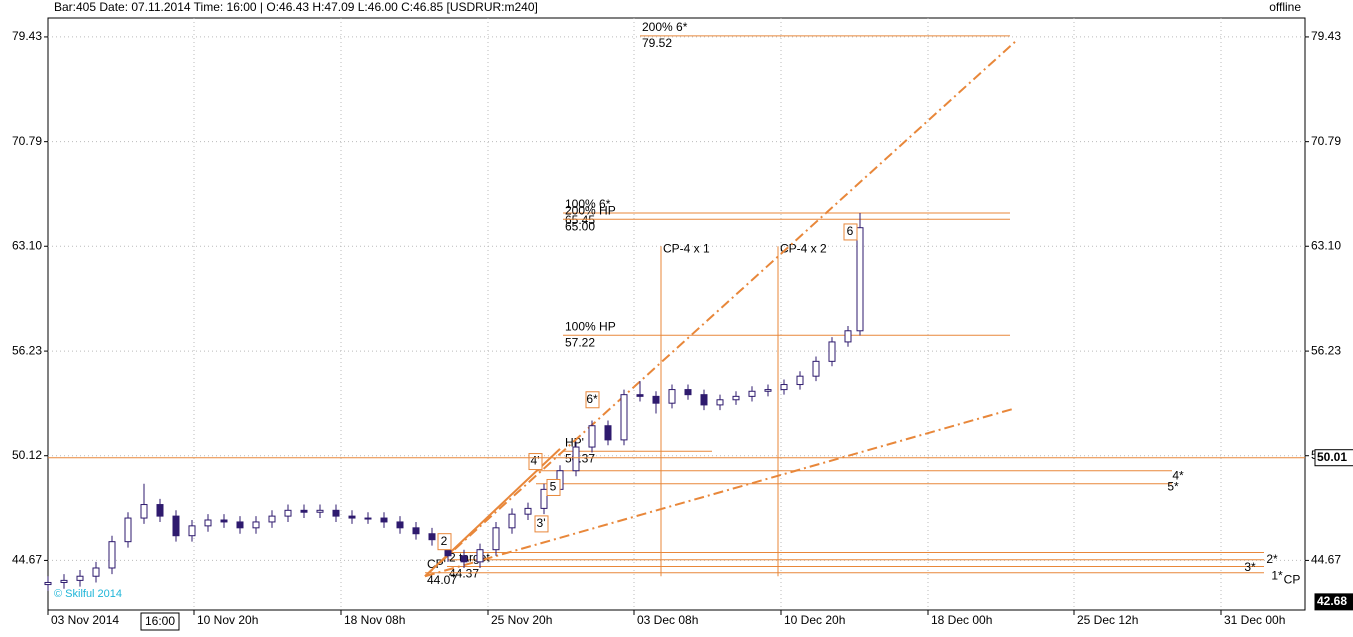 The image size is (1353, 637). Describe the element at coordinates (521, 620) in the screenshot. I see `x-tick-label: 25 Nov 20h` at that location.